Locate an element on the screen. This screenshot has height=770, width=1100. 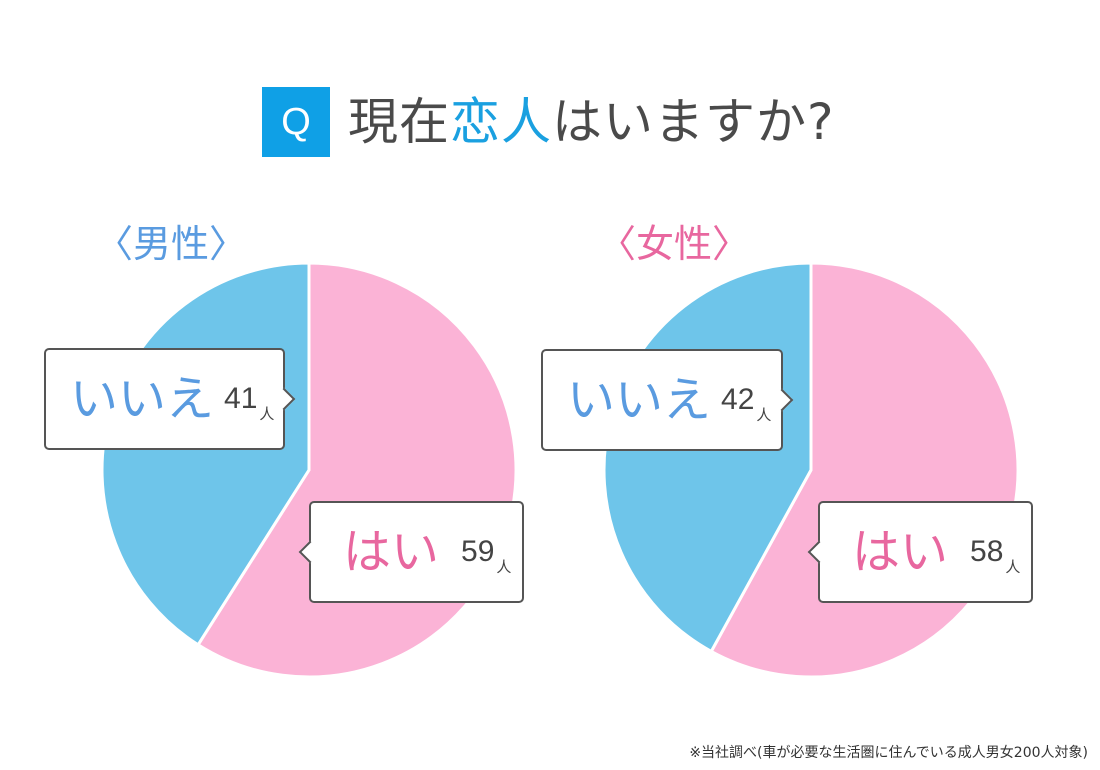
female-yes-callout: はい 58 人 is located at coordinates (920, 552).